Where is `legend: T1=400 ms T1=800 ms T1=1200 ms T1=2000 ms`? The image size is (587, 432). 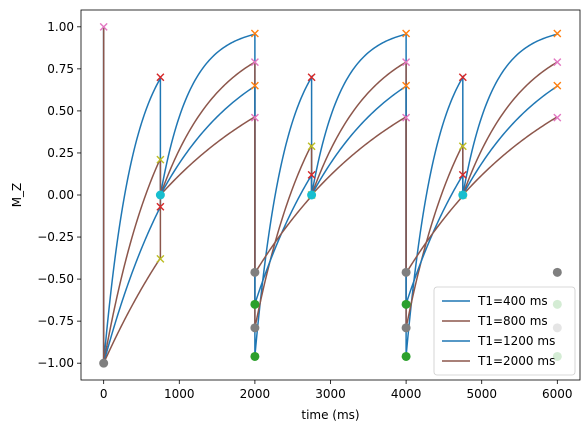
legend: T1=400 ms T1=800 ms T1=1200 ms T1=2000 ms is located at coordinates (504, 331).